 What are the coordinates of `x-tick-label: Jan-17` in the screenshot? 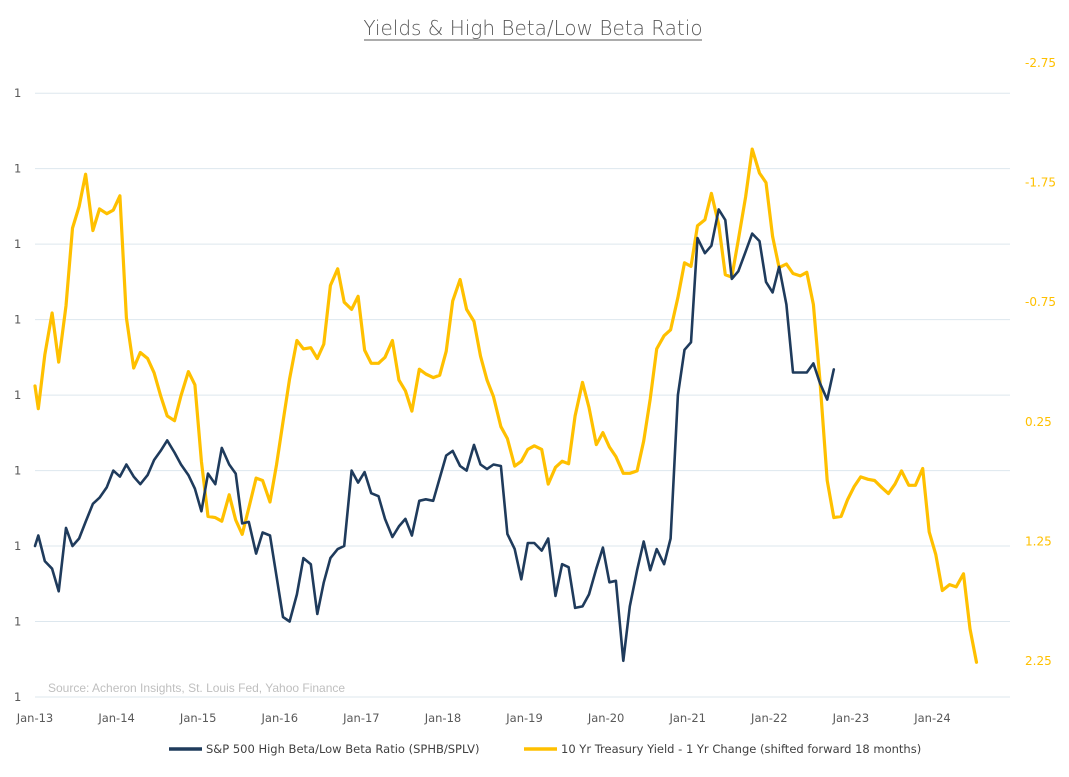 It's located at (361, 718).